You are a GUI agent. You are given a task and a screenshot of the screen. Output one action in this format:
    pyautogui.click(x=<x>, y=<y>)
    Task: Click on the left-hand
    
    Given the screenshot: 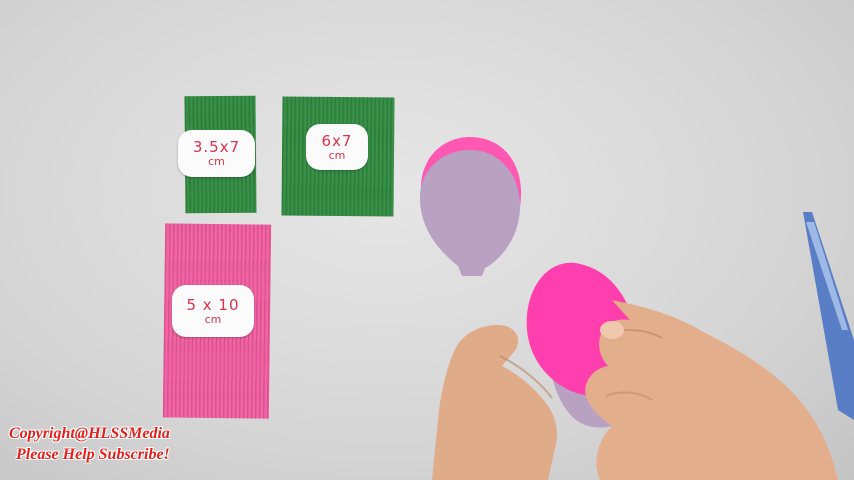 What is the action you would take?
    pyautogui.click(x=495, y=402)
    